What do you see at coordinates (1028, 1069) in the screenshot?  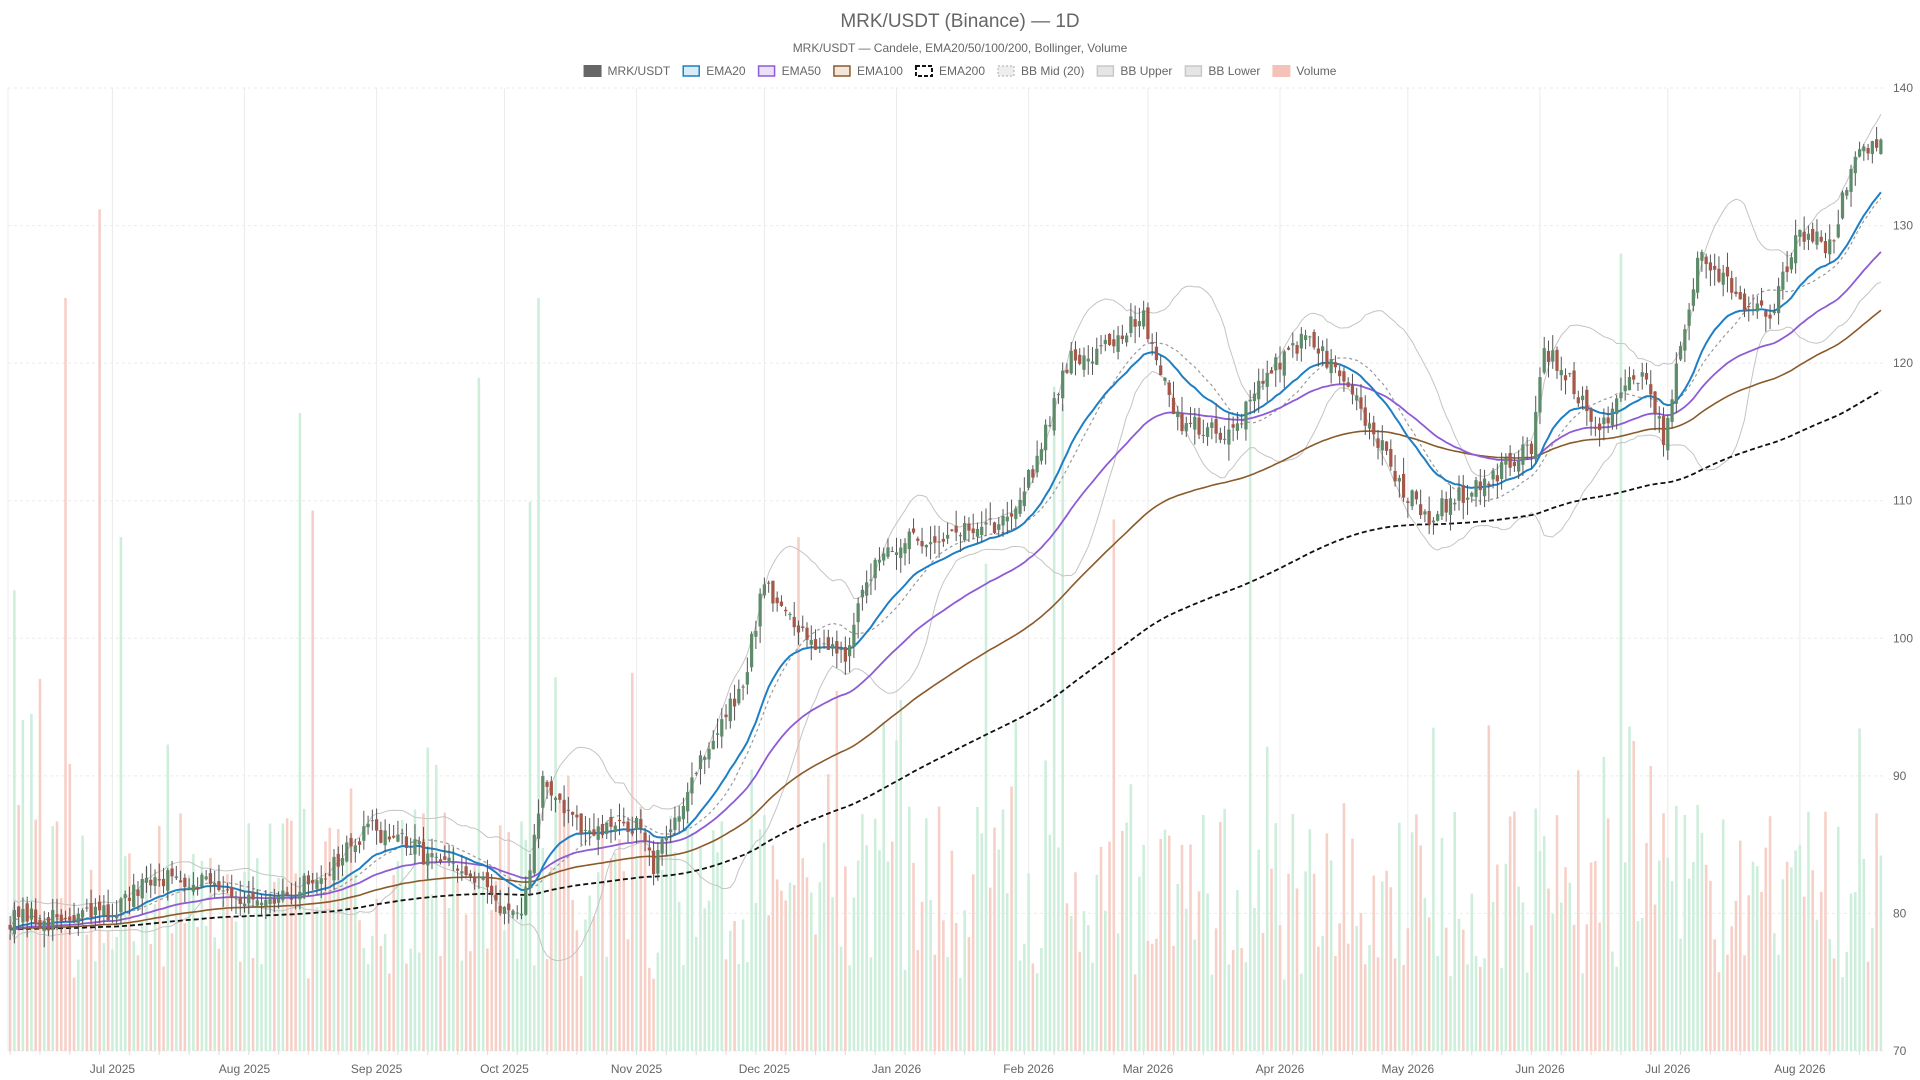 I see `x-tick-label: Feb 2026` at bounding box center [1028, 1069].